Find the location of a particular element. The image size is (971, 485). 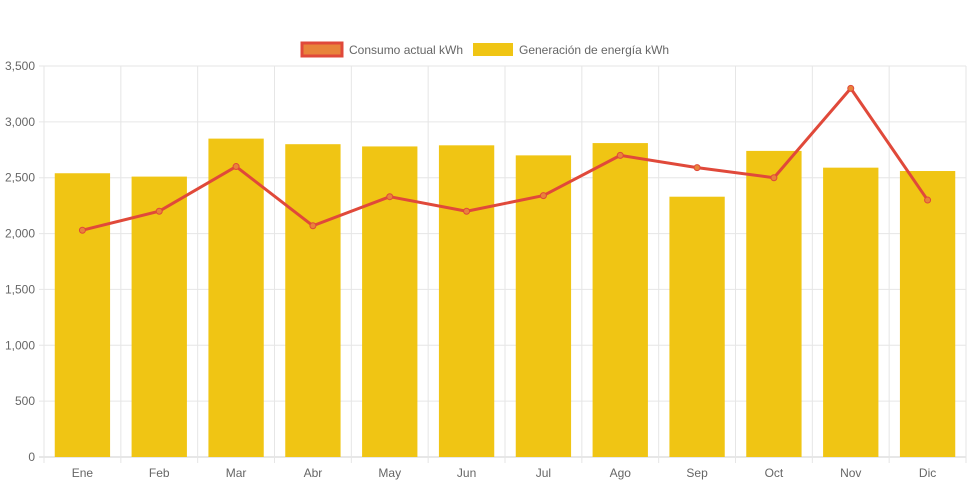

y-tick-label: 1,000 is located at coordinates (20, 345).